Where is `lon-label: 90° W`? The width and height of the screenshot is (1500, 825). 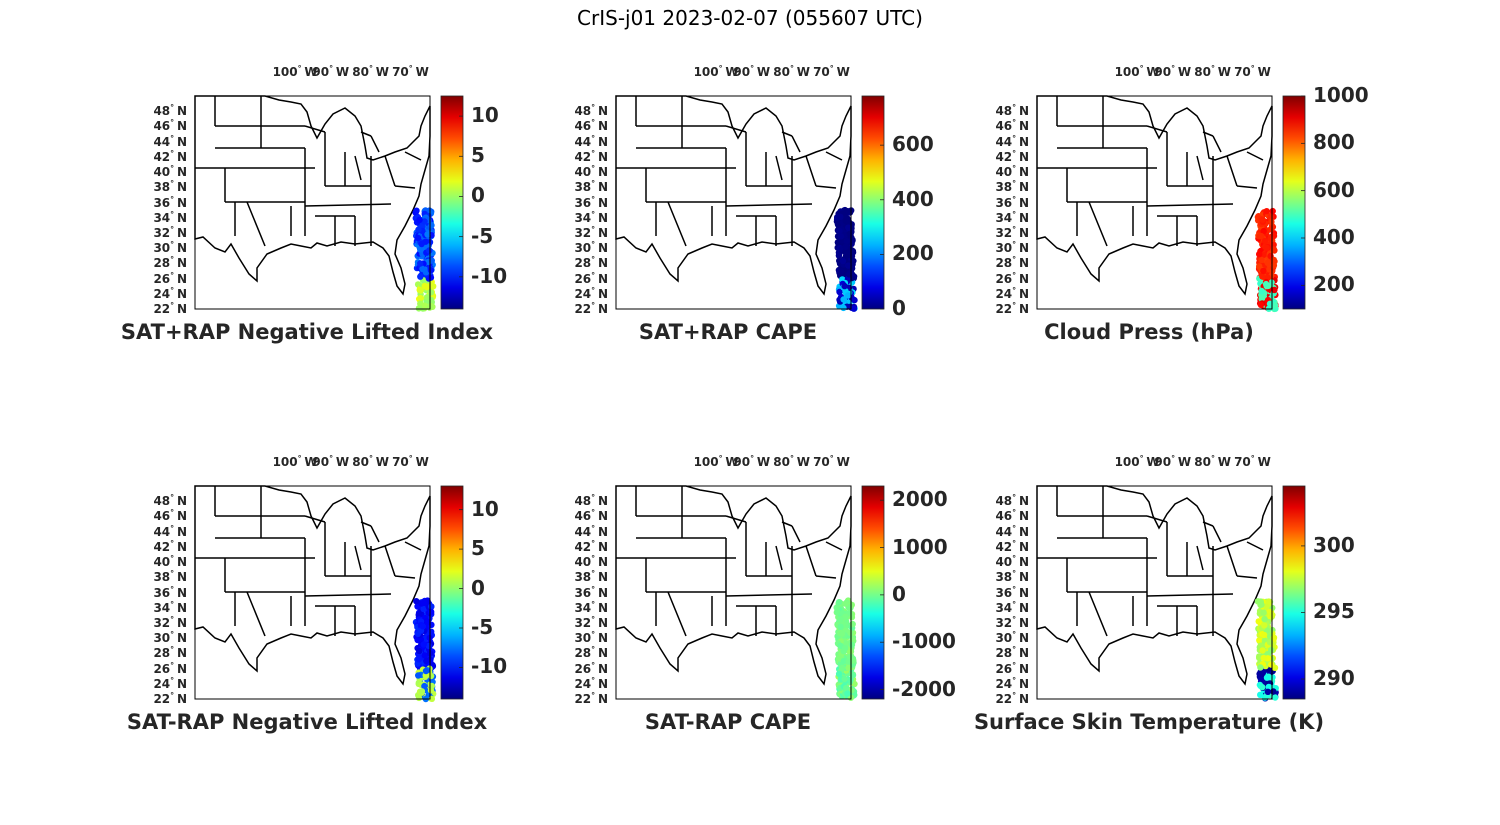
lon-label: 90° W is located at coordinates (330, 461).